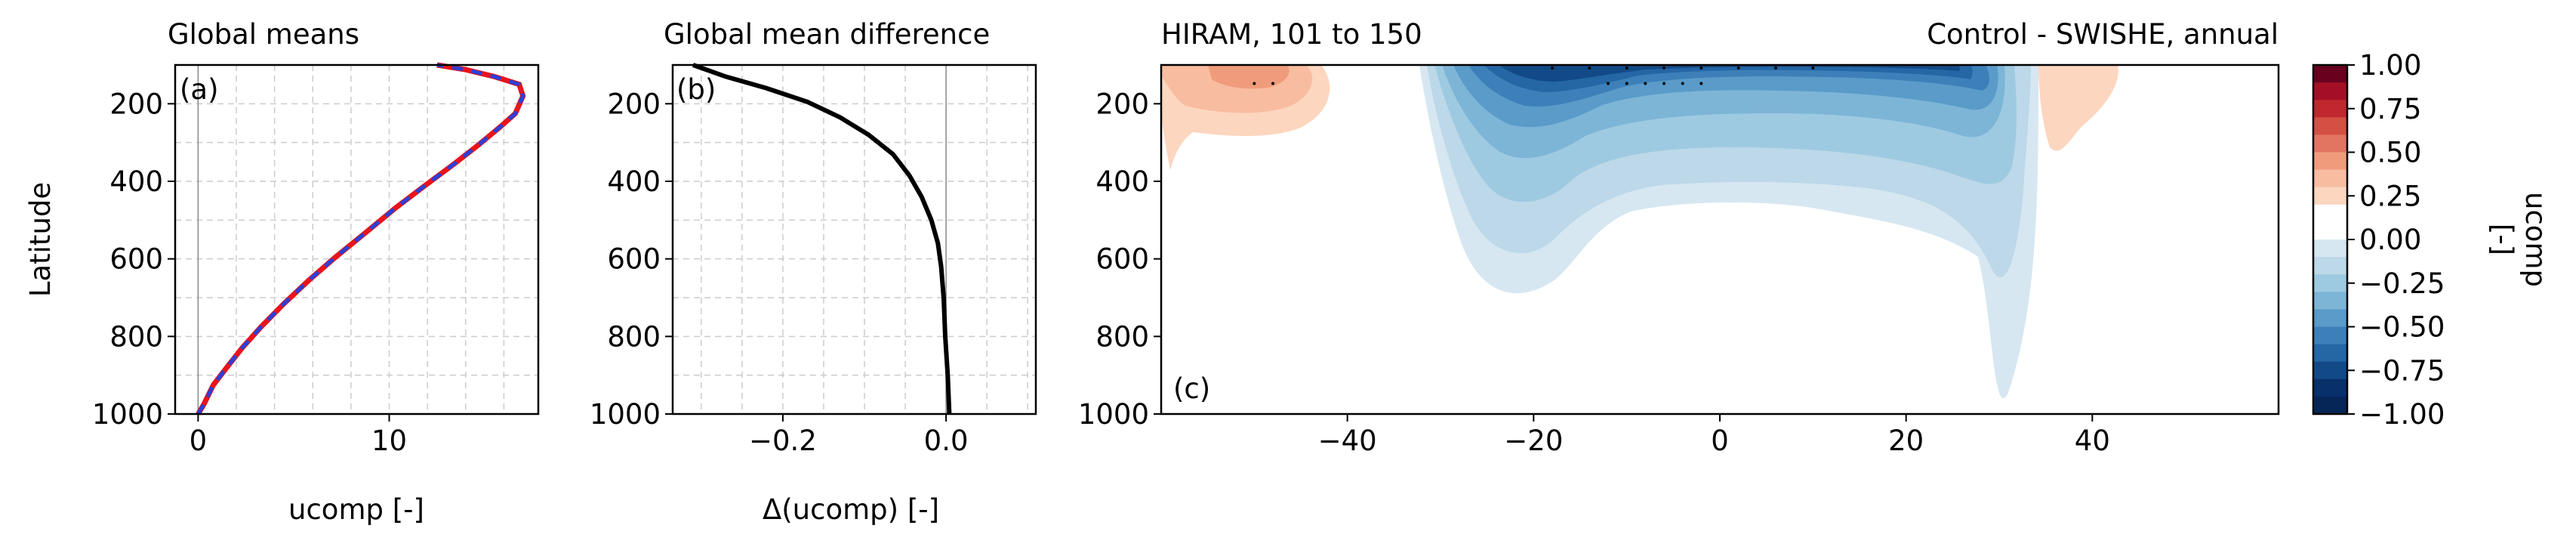  I want to click on panel-a-frame, so click(357, 239).